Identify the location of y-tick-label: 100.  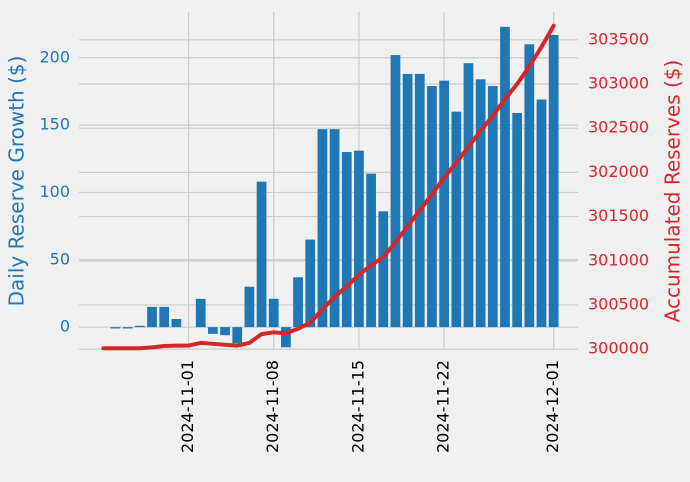
(54, 191).